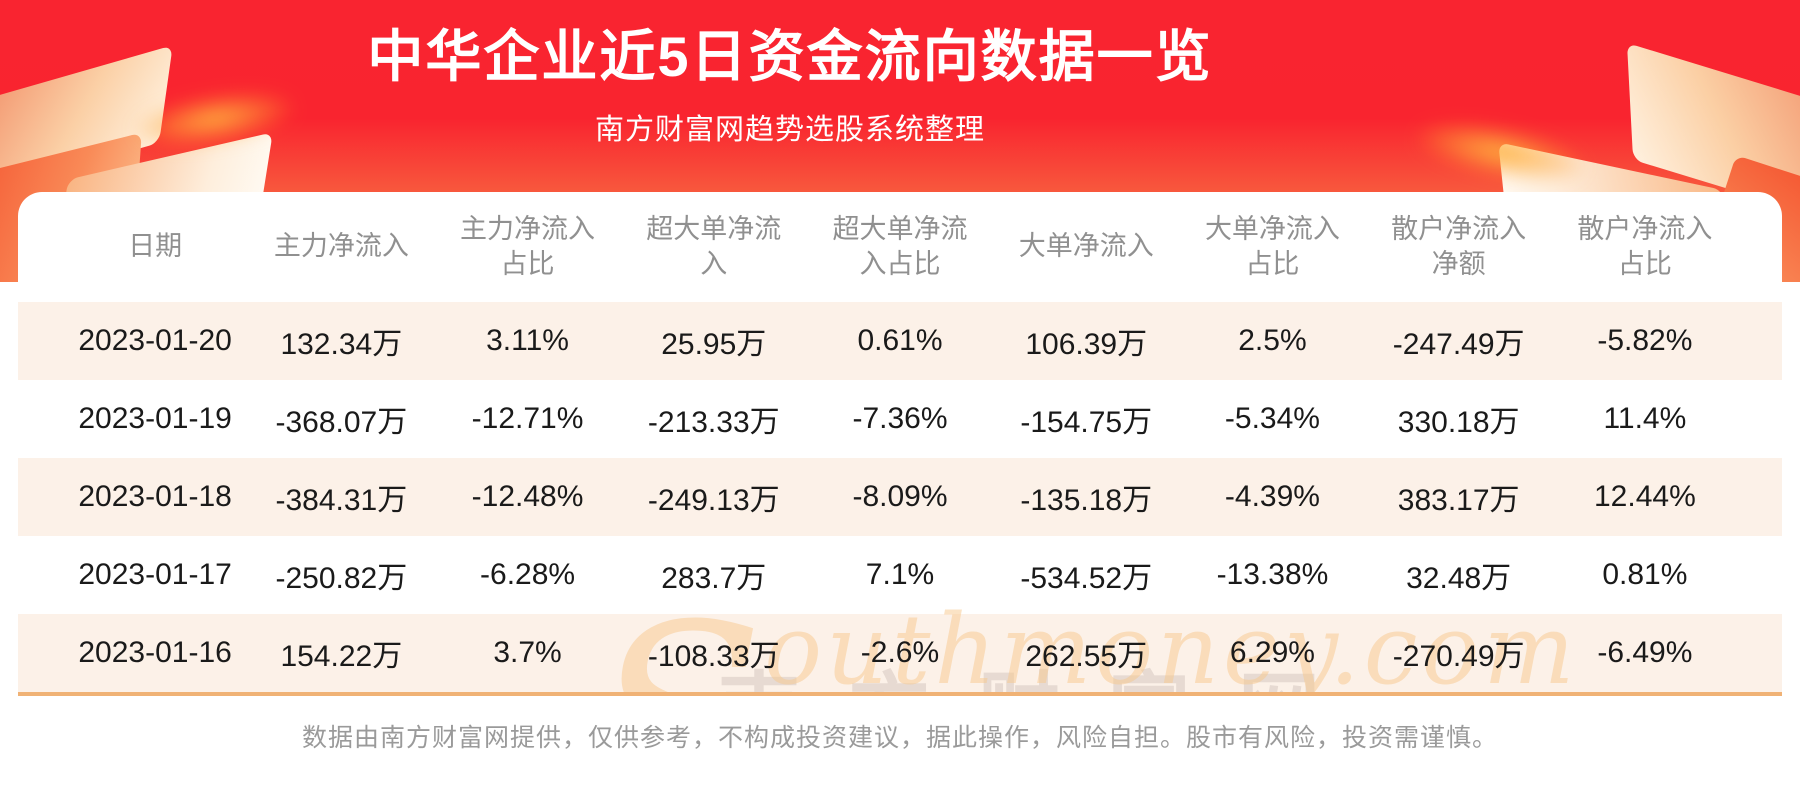 Image resolution: width=1800 pixels, height=800 pixels. Describe the element at coordinates (1272, 496) in the screenshot. I see `table-cell: -4.39%` at that location.